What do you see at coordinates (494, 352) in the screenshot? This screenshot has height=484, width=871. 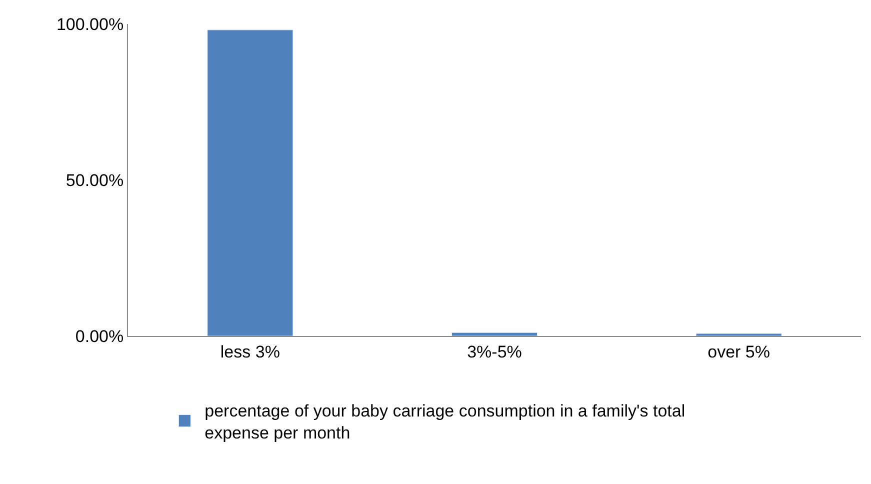 I see `x-tick-label: 3%-5%` at bounding box center [494, 352].